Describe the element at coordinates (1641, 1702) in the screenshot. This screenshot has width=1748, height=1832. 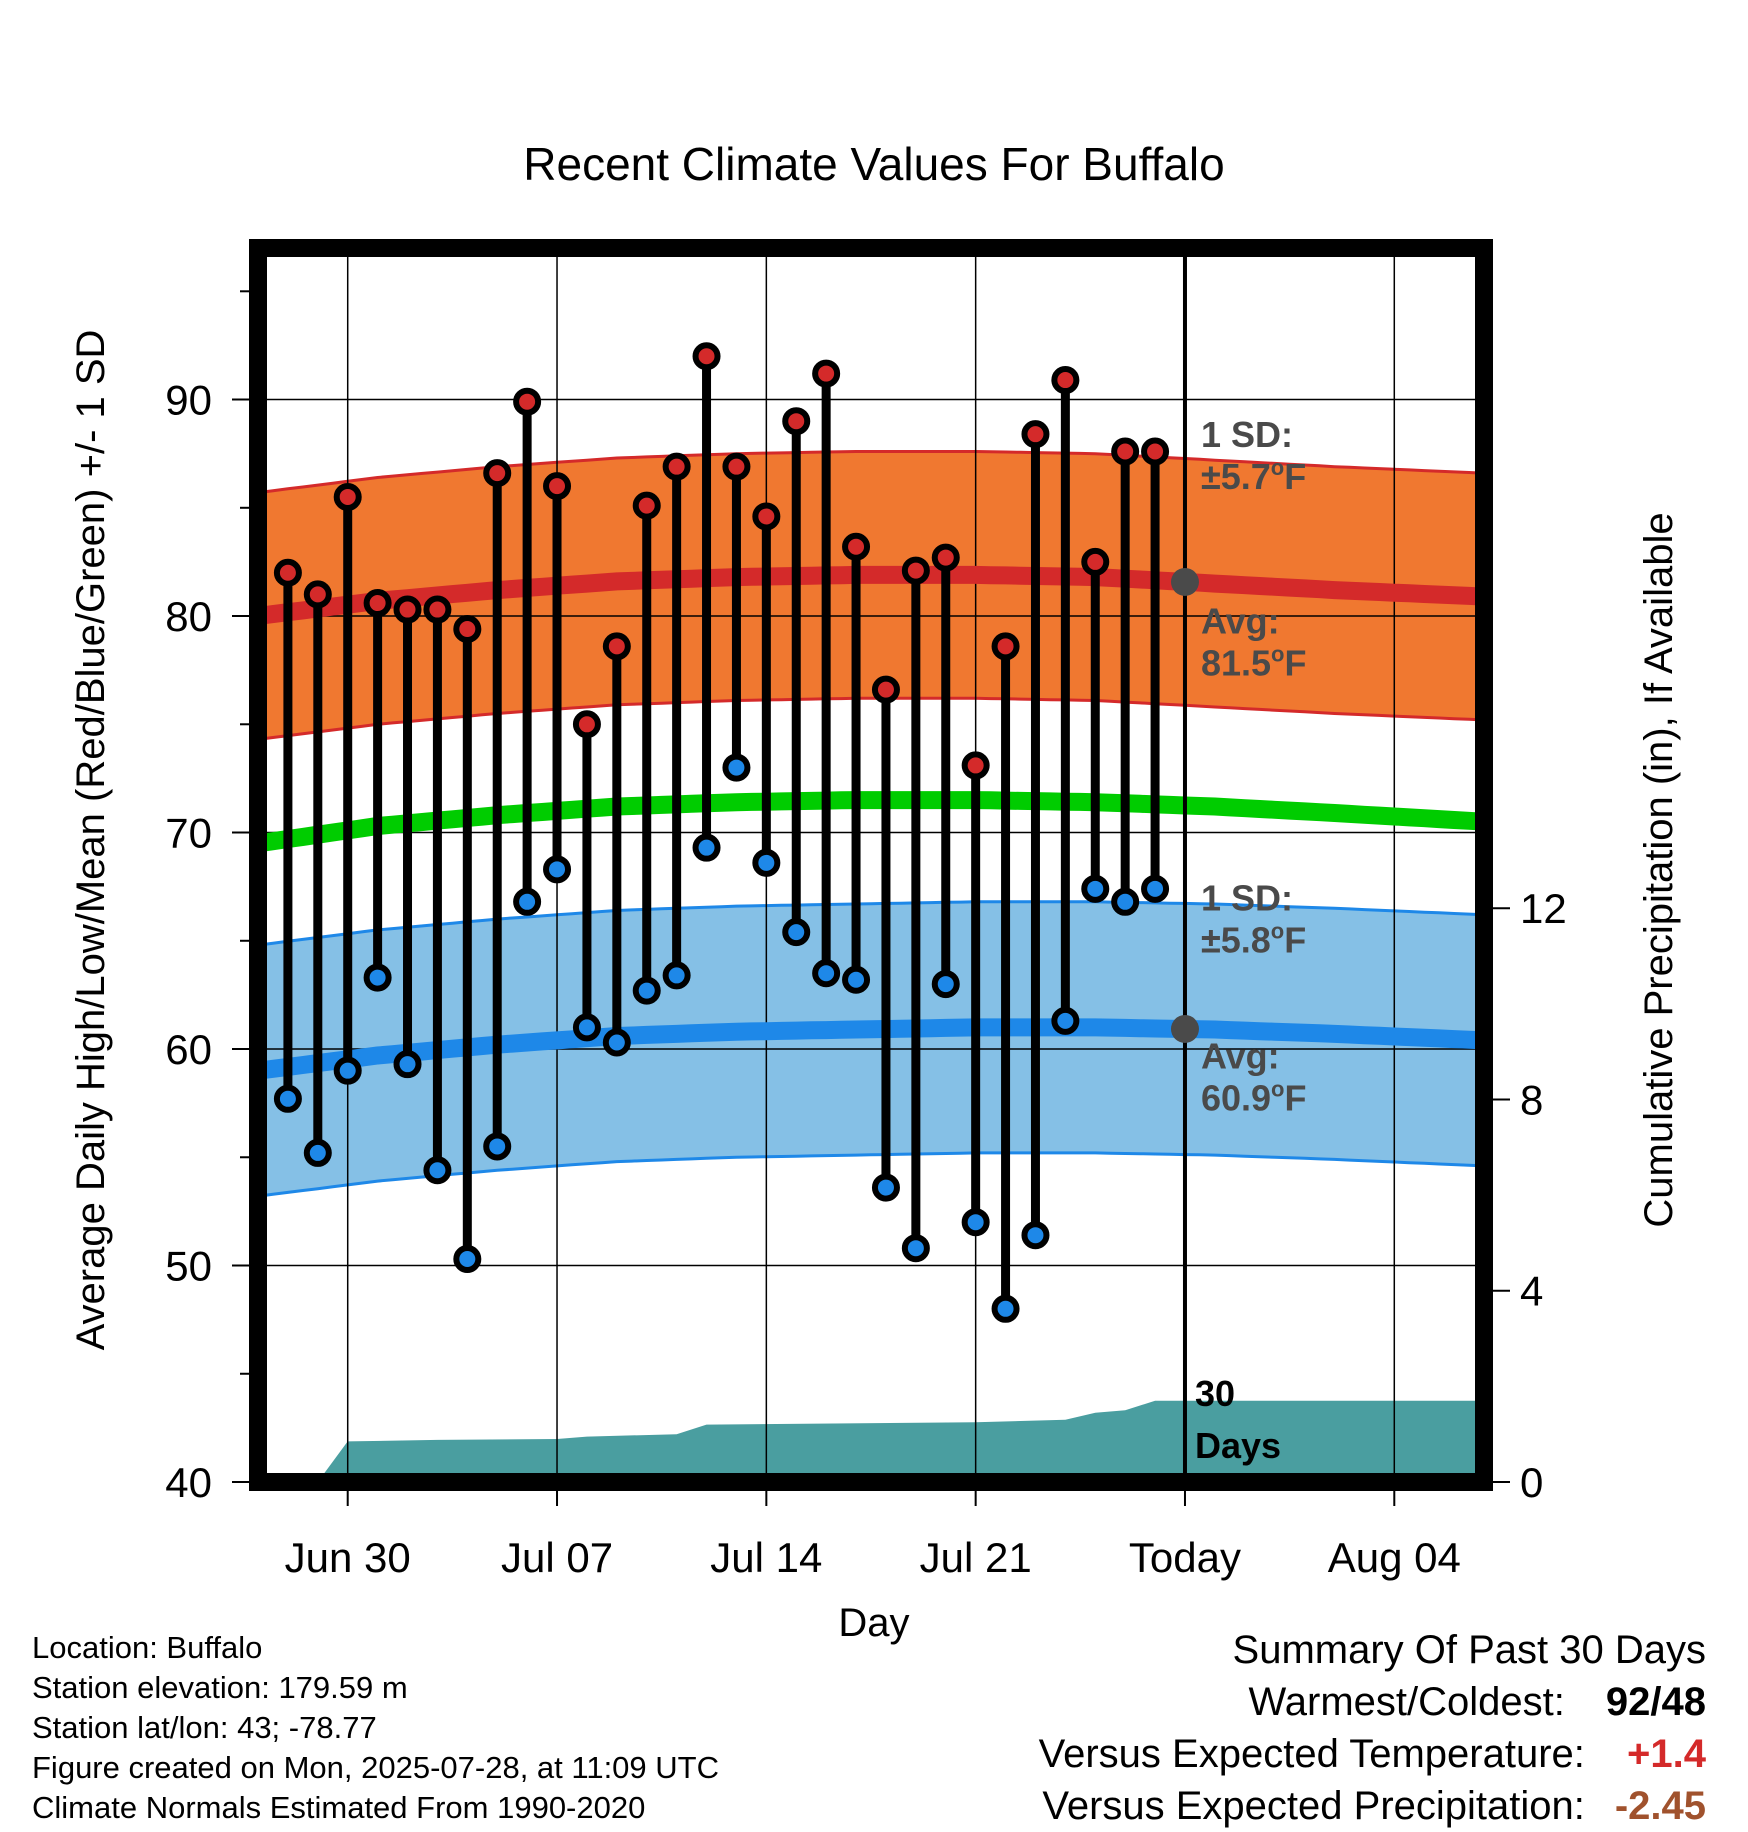
I see `warm-cold-value: 92/48` at that location.